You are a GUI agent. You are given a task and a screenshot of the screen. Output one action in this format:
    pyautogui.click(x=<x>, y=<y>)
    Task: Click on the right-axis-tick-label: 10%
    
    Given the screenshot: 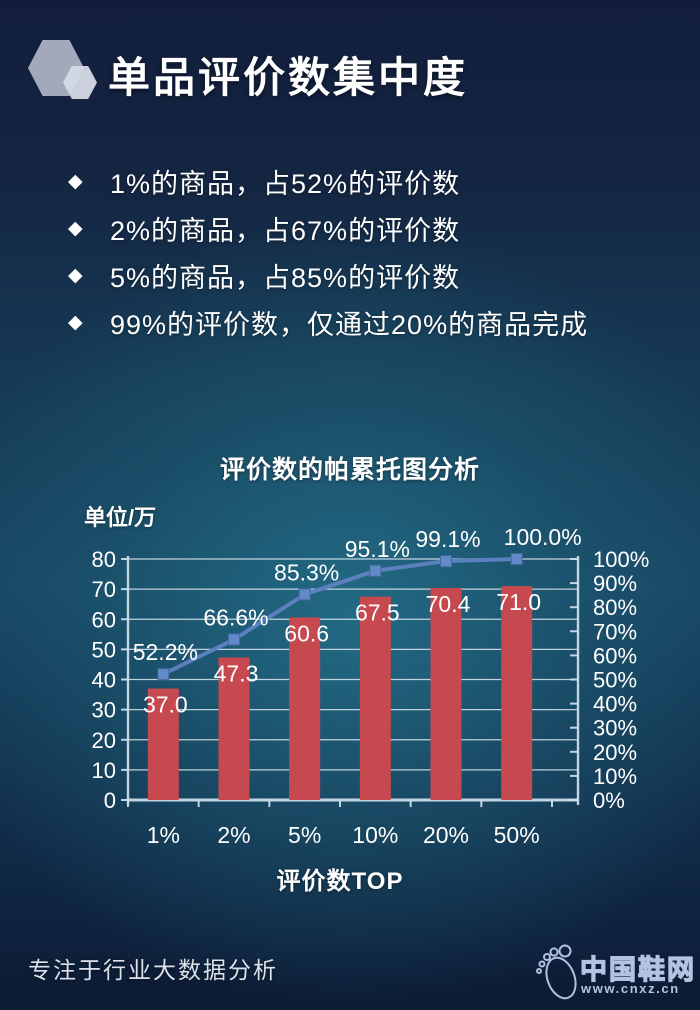 What is the action you would take?
    pyautogui.click(x=615, y=776)
    